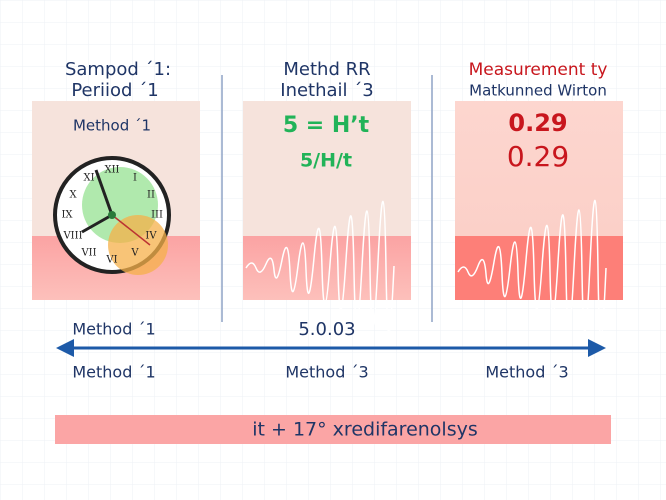 This screenshot has height=500, width=666. What do you see at coordinates (331, 348) in the screenshot?
I see `double-arrow` at bounding box center [331, 348].